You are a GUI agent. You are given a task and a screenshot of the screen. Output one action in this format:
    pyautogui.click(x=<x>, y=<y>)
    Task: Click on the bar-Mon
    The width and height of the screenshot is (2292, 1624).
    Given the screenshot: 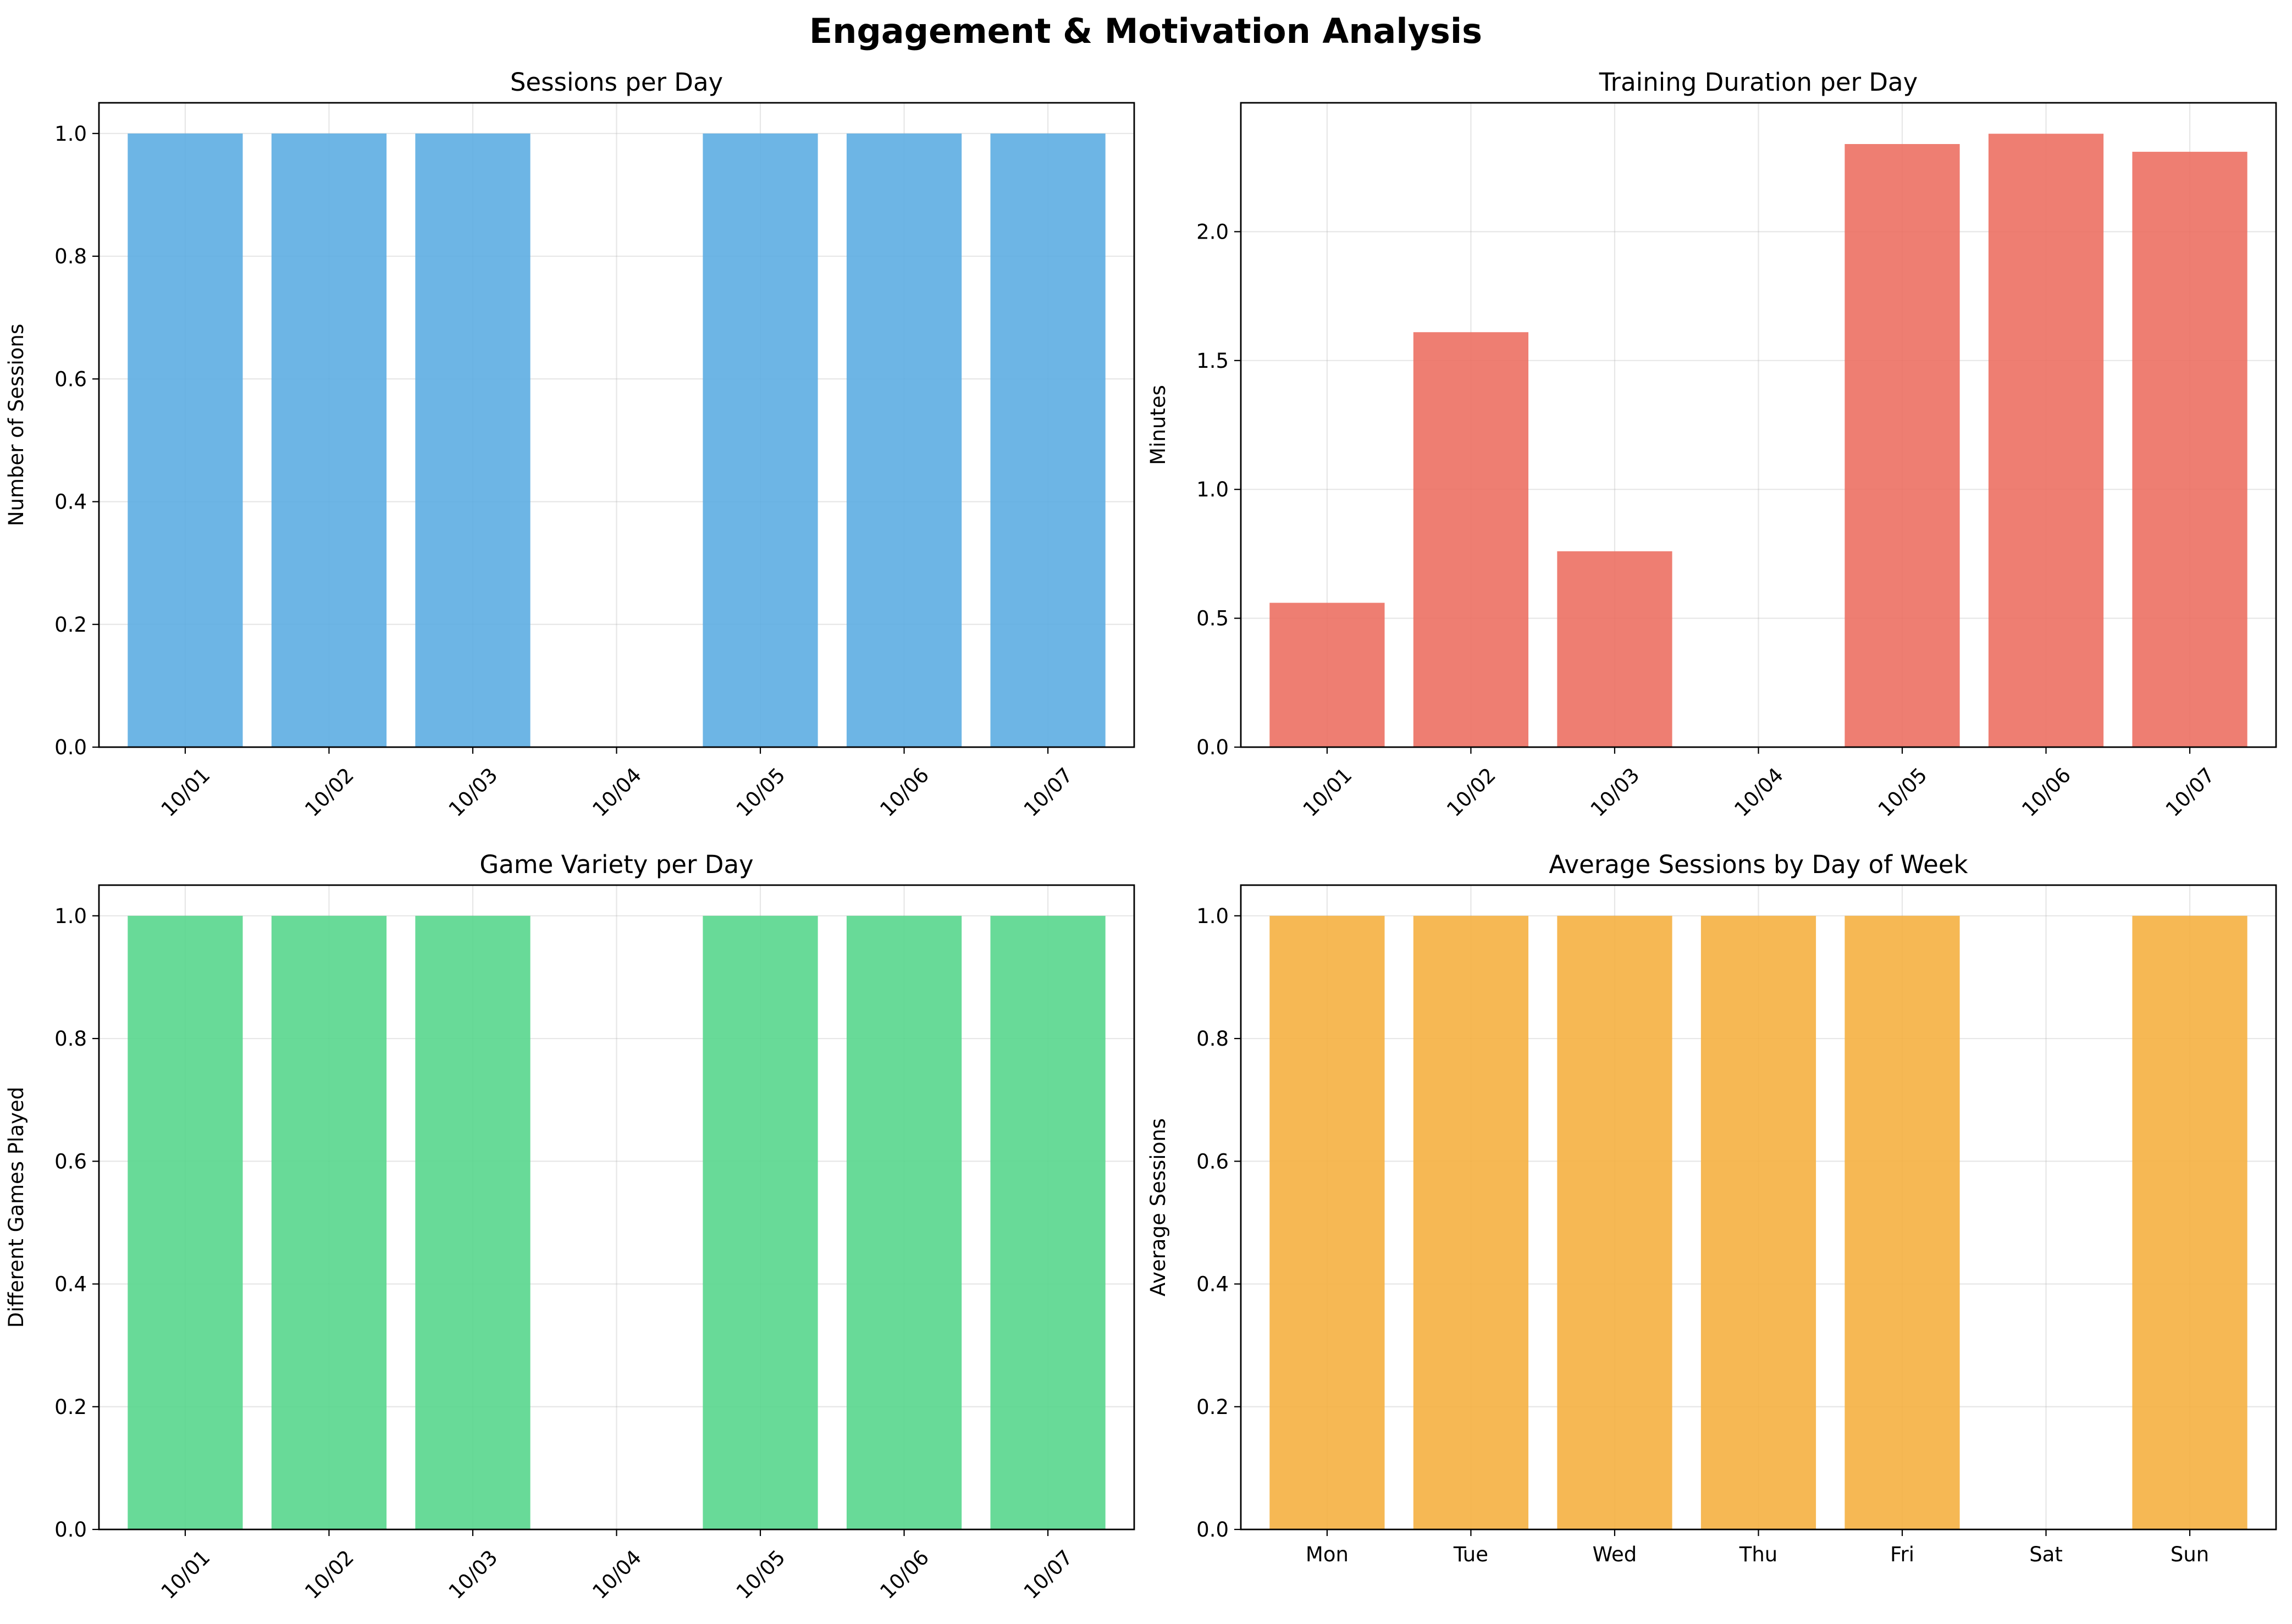 What is the action you would take?
    pyautogui.click(x=1327, y=1222)
    